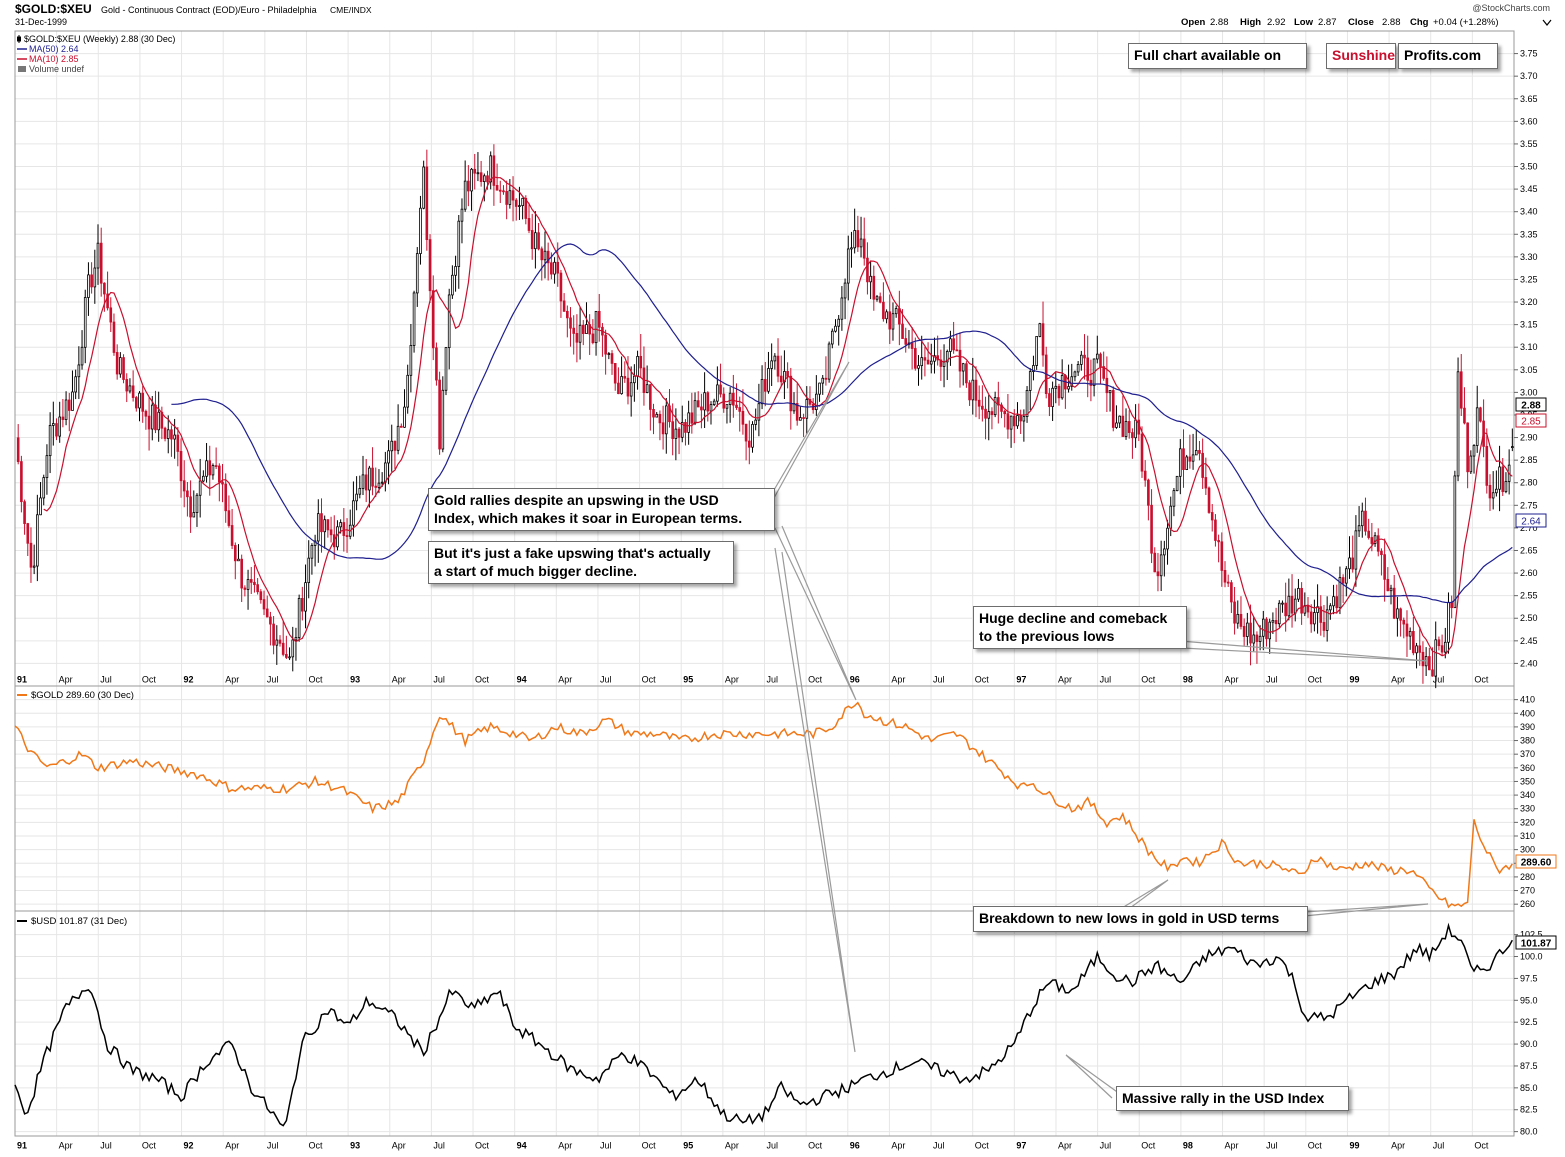 The width and height of the screenshot is (1565, 1157). What do you see at coordinates (688, 680) in the screenshot?
I see `x-tick-label: 95` at bounding box center [688, 680].